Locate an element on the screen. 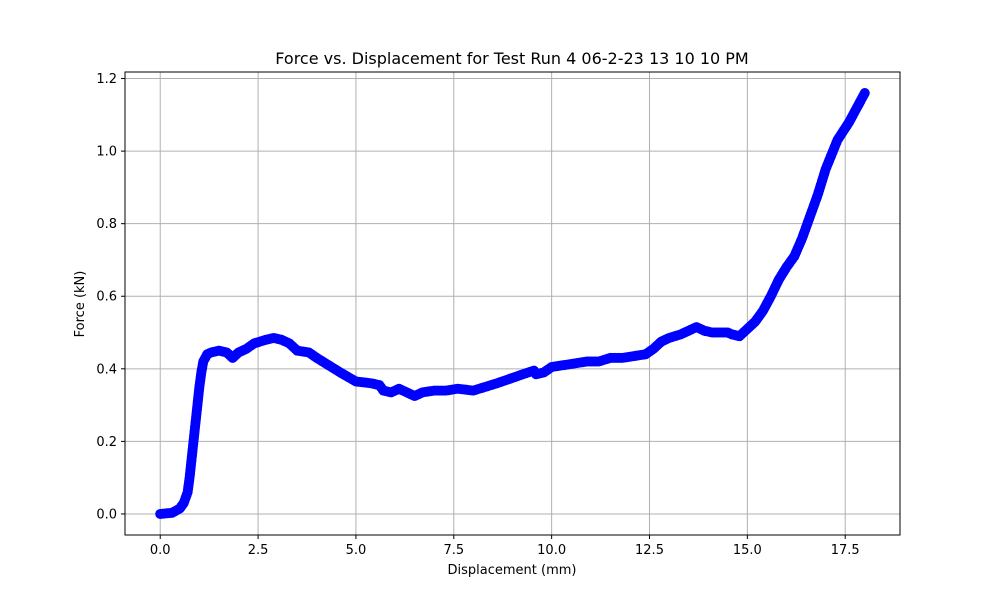 The height and width of the screenshot is (604, 1000). y-tick-label: 0.6 is located at coordinates (106, 297).